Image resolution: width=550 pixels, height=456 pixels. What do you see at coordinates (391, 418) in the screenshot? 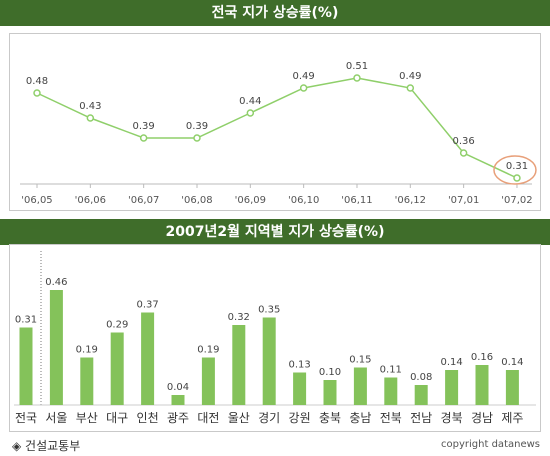
I see `x-tick-label: 전북` at bounding box center [391, 418].